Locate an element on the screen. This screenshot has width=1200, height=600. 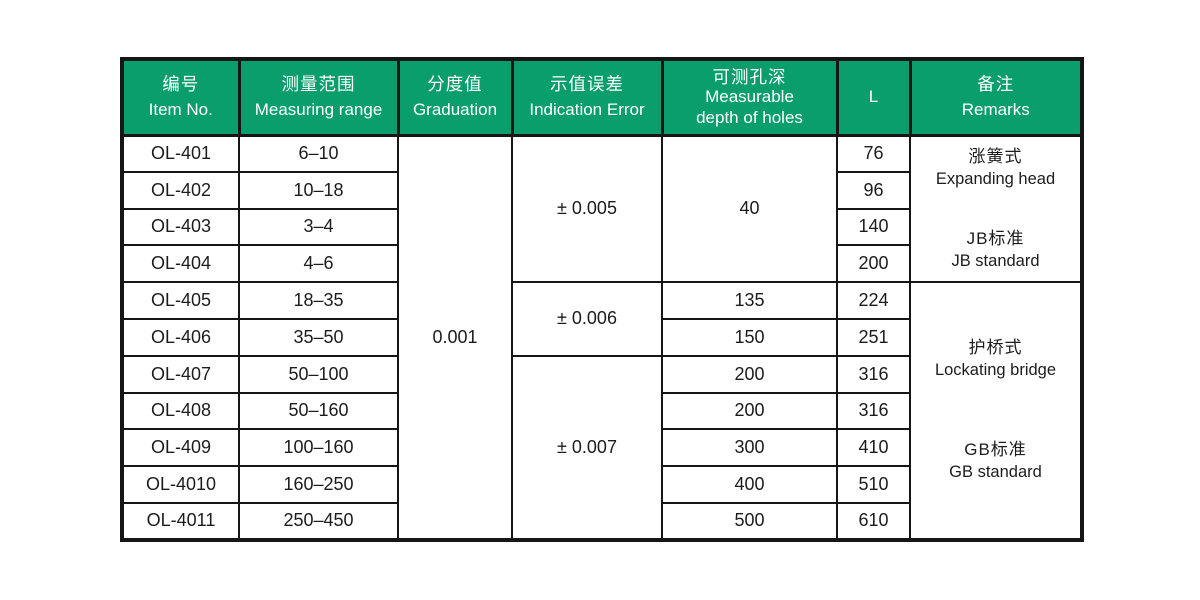
table-row: OL-408 50–160 200 316 is located at coordinates (601, 411).